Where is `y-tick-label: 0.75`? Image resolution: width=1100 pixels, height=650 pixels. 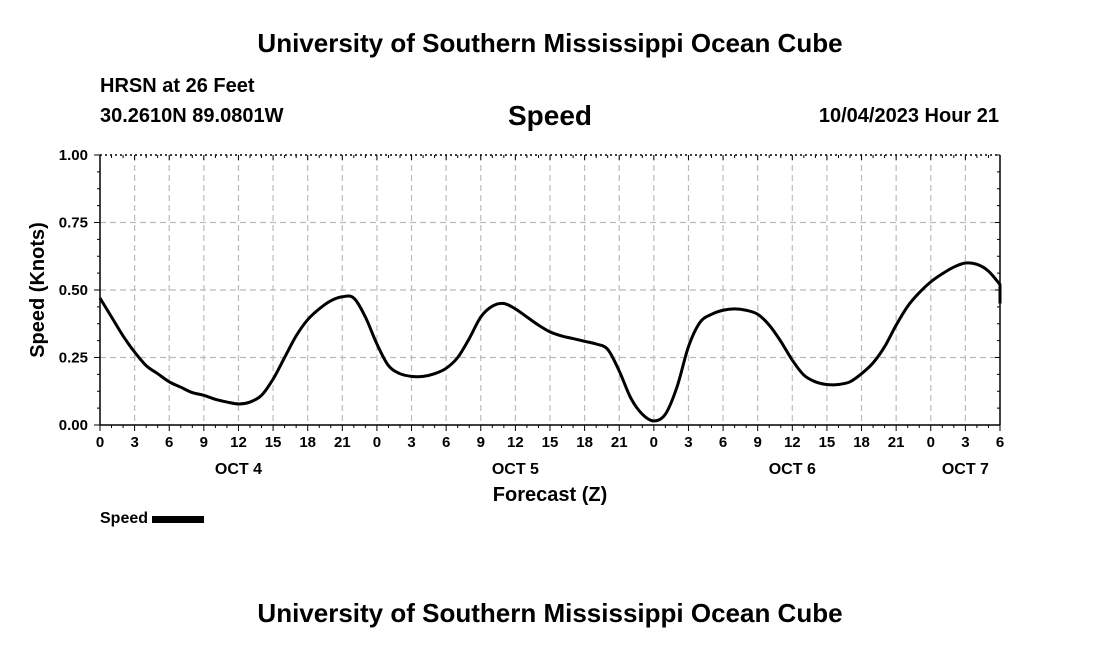
y-tick-label: 0.75 is located at coordinates (73, 223).